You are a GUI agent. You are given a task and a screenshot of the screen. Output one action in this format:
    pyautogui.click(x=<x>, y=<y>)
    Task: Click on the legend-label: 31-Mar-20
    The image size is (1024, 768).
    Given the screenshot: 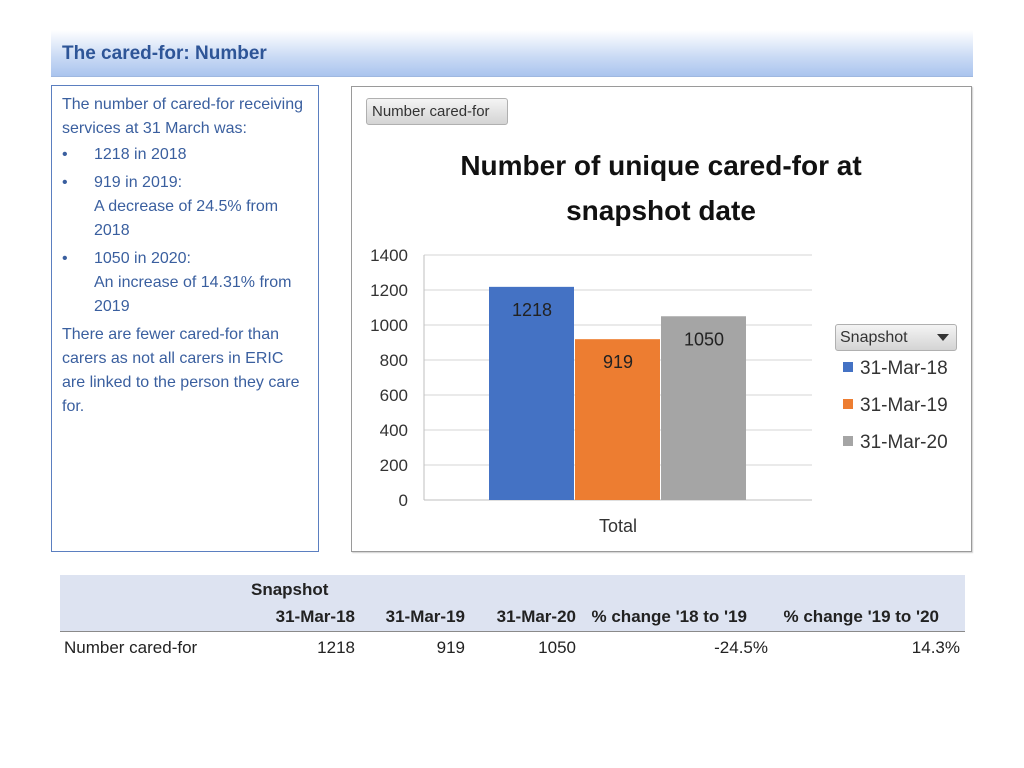 What is the action you would take?
    pyautogui.click(x=904, y=442)
    